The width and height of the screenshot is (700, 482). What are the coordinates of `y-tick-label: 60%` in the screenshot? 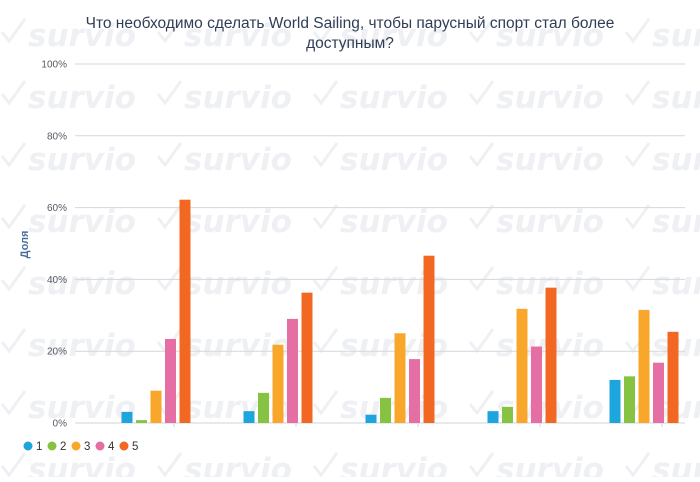 It's located at (57, 208).